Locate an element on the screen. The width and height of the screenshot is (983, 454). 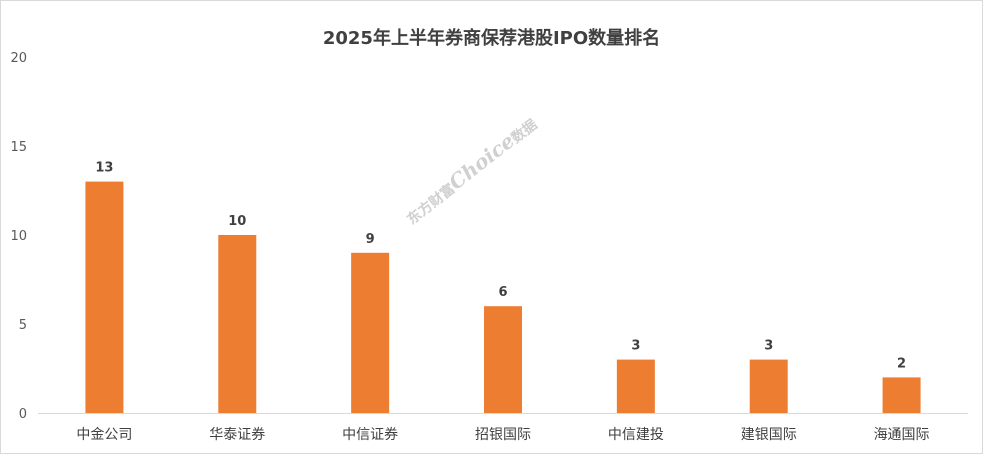
x-tick-label: 中信证券 is located at coordinates (370, 435).